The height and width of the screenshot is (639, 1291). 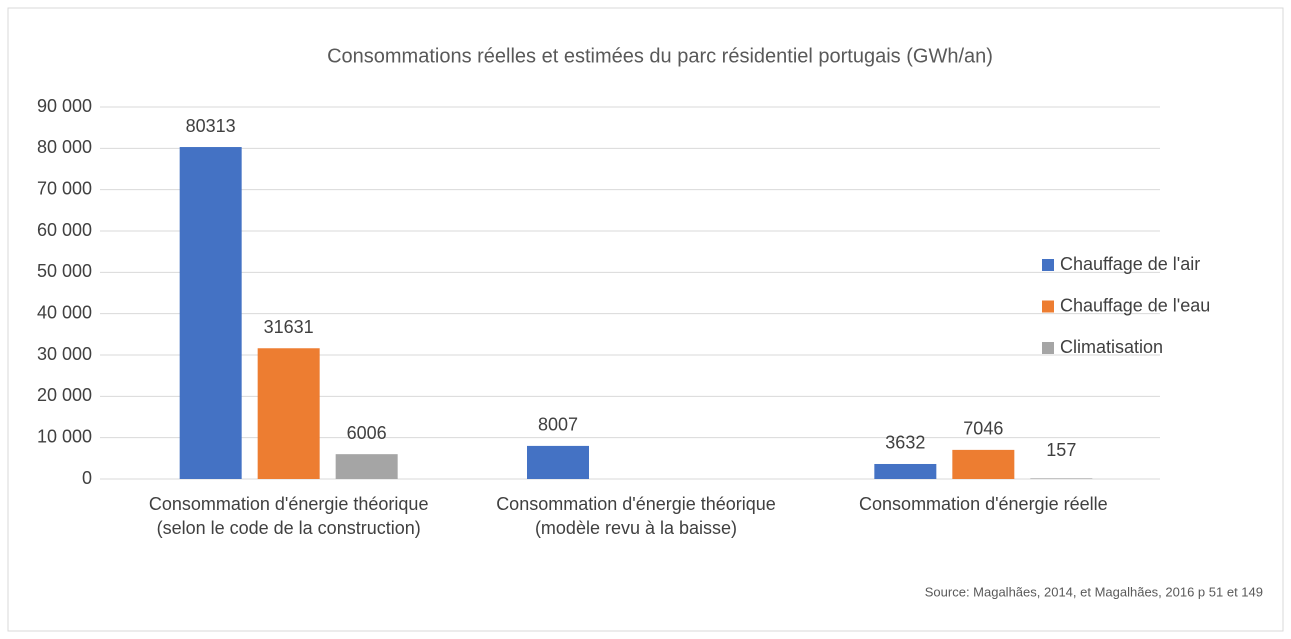 What do you see at coordinates (211, 126) in the screenshot?
I see `value-label: 80313` at bounding box center [211, 126].